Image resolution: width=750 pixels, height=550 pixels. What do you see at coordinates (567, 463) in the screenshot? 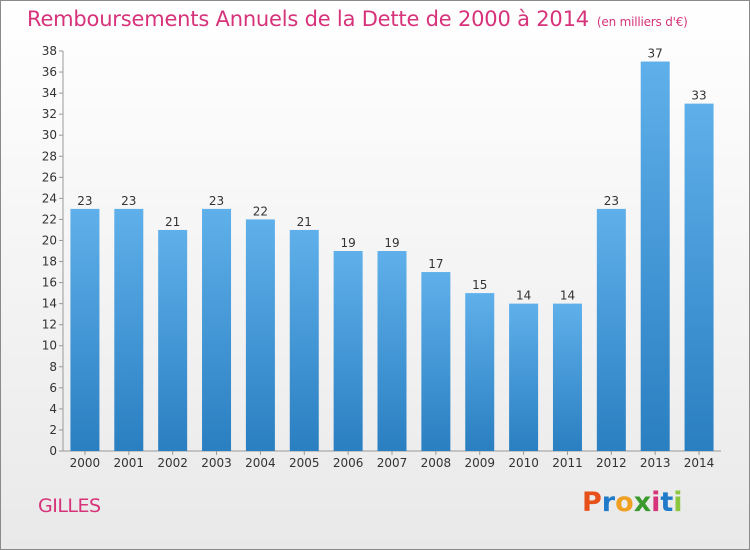
I see `x-tick-label: 2011` at bounding box center [567, 463].